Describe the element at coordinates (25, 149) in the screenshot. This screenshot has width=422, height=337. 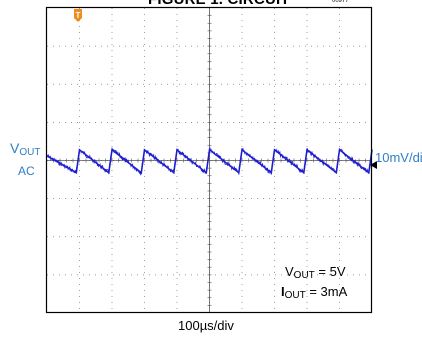
I see `vout-label: VOUT` at that location.